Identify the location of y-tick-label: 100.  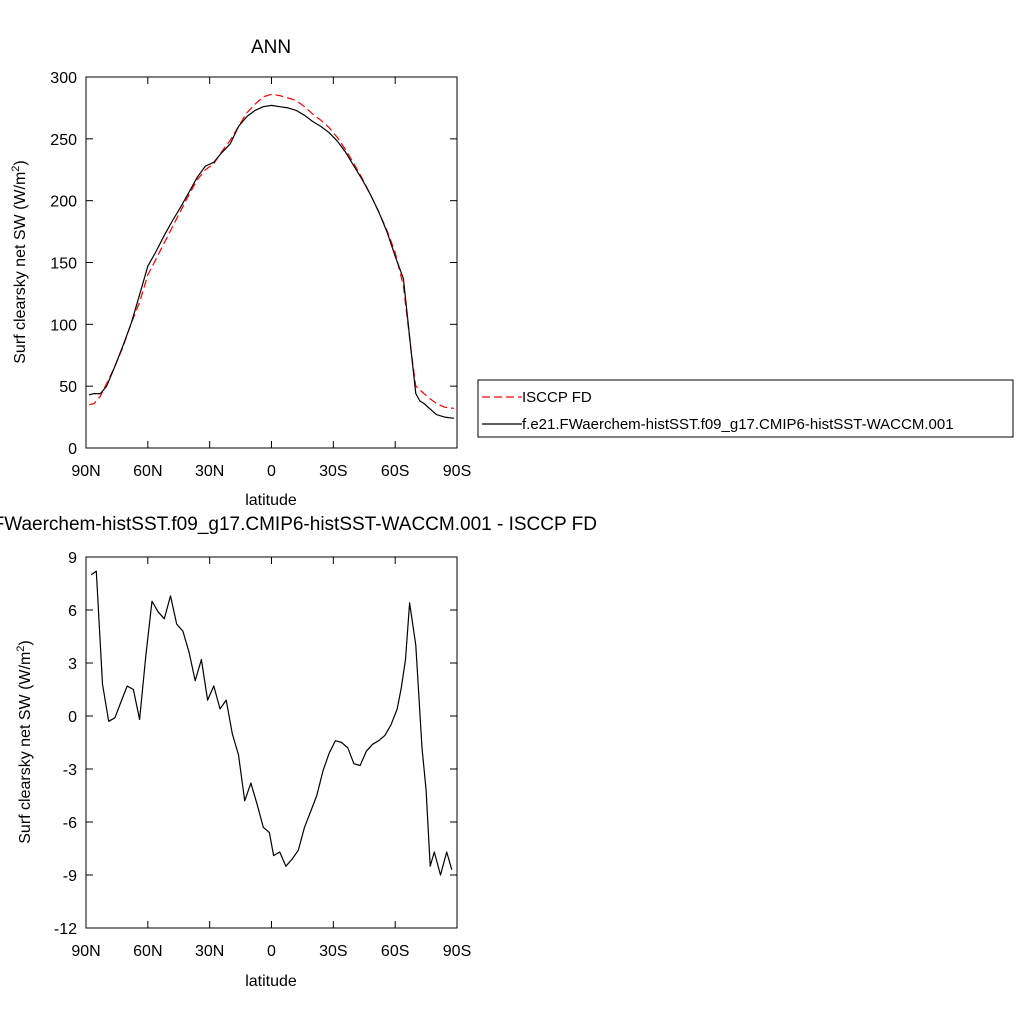
(63, 325).